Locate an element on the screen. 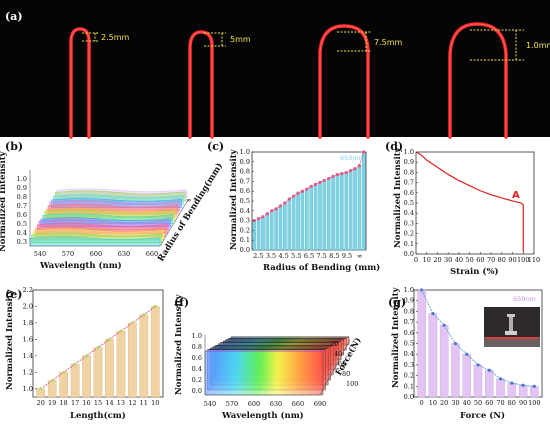 Image resolution: width=550 pixels, height=424 pixels. y-tick-label: 2.2 is located at coordinates (28, 290).